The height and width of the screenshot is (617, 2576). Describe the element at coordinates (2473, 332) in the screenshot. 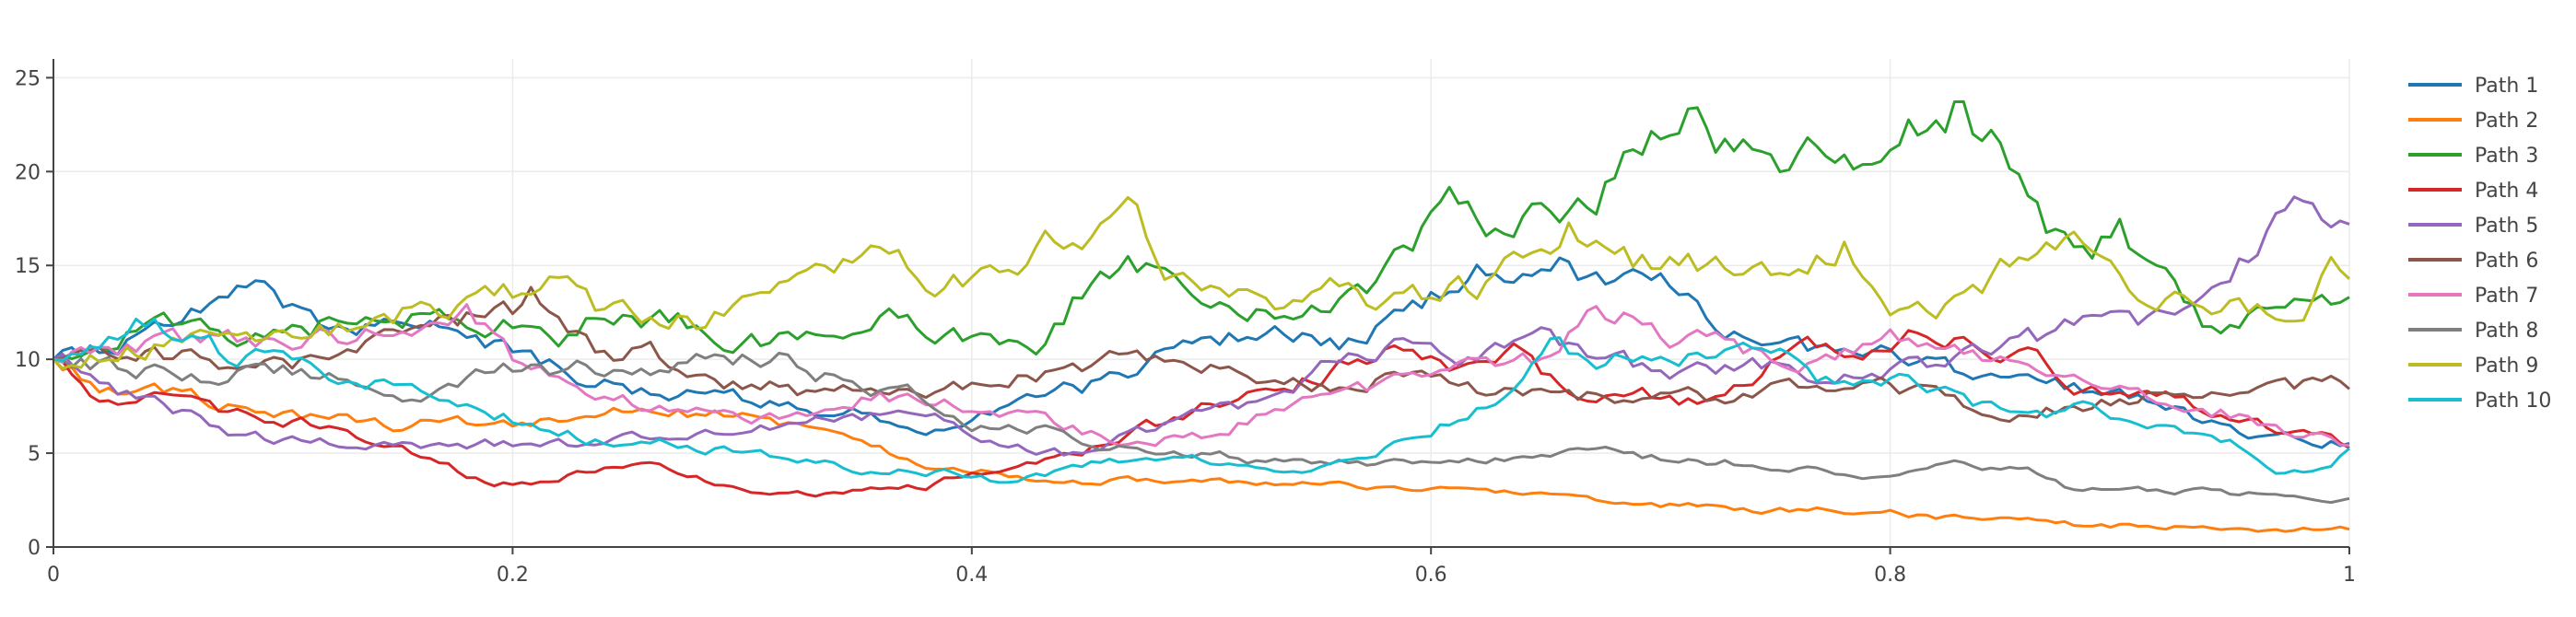

I see `legend-item-8: Path 8` at that location.